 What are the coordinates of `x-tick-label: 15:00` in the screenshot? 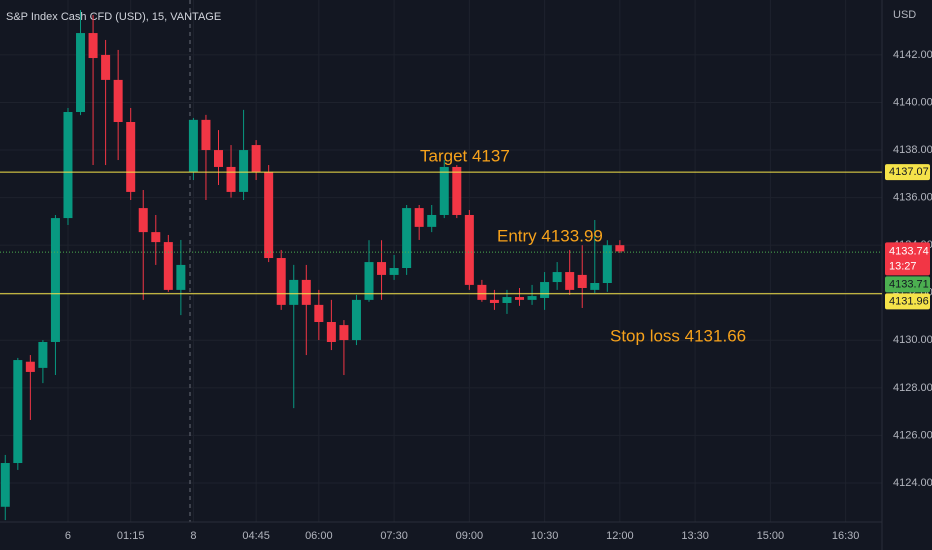 It's located at (771, 536).